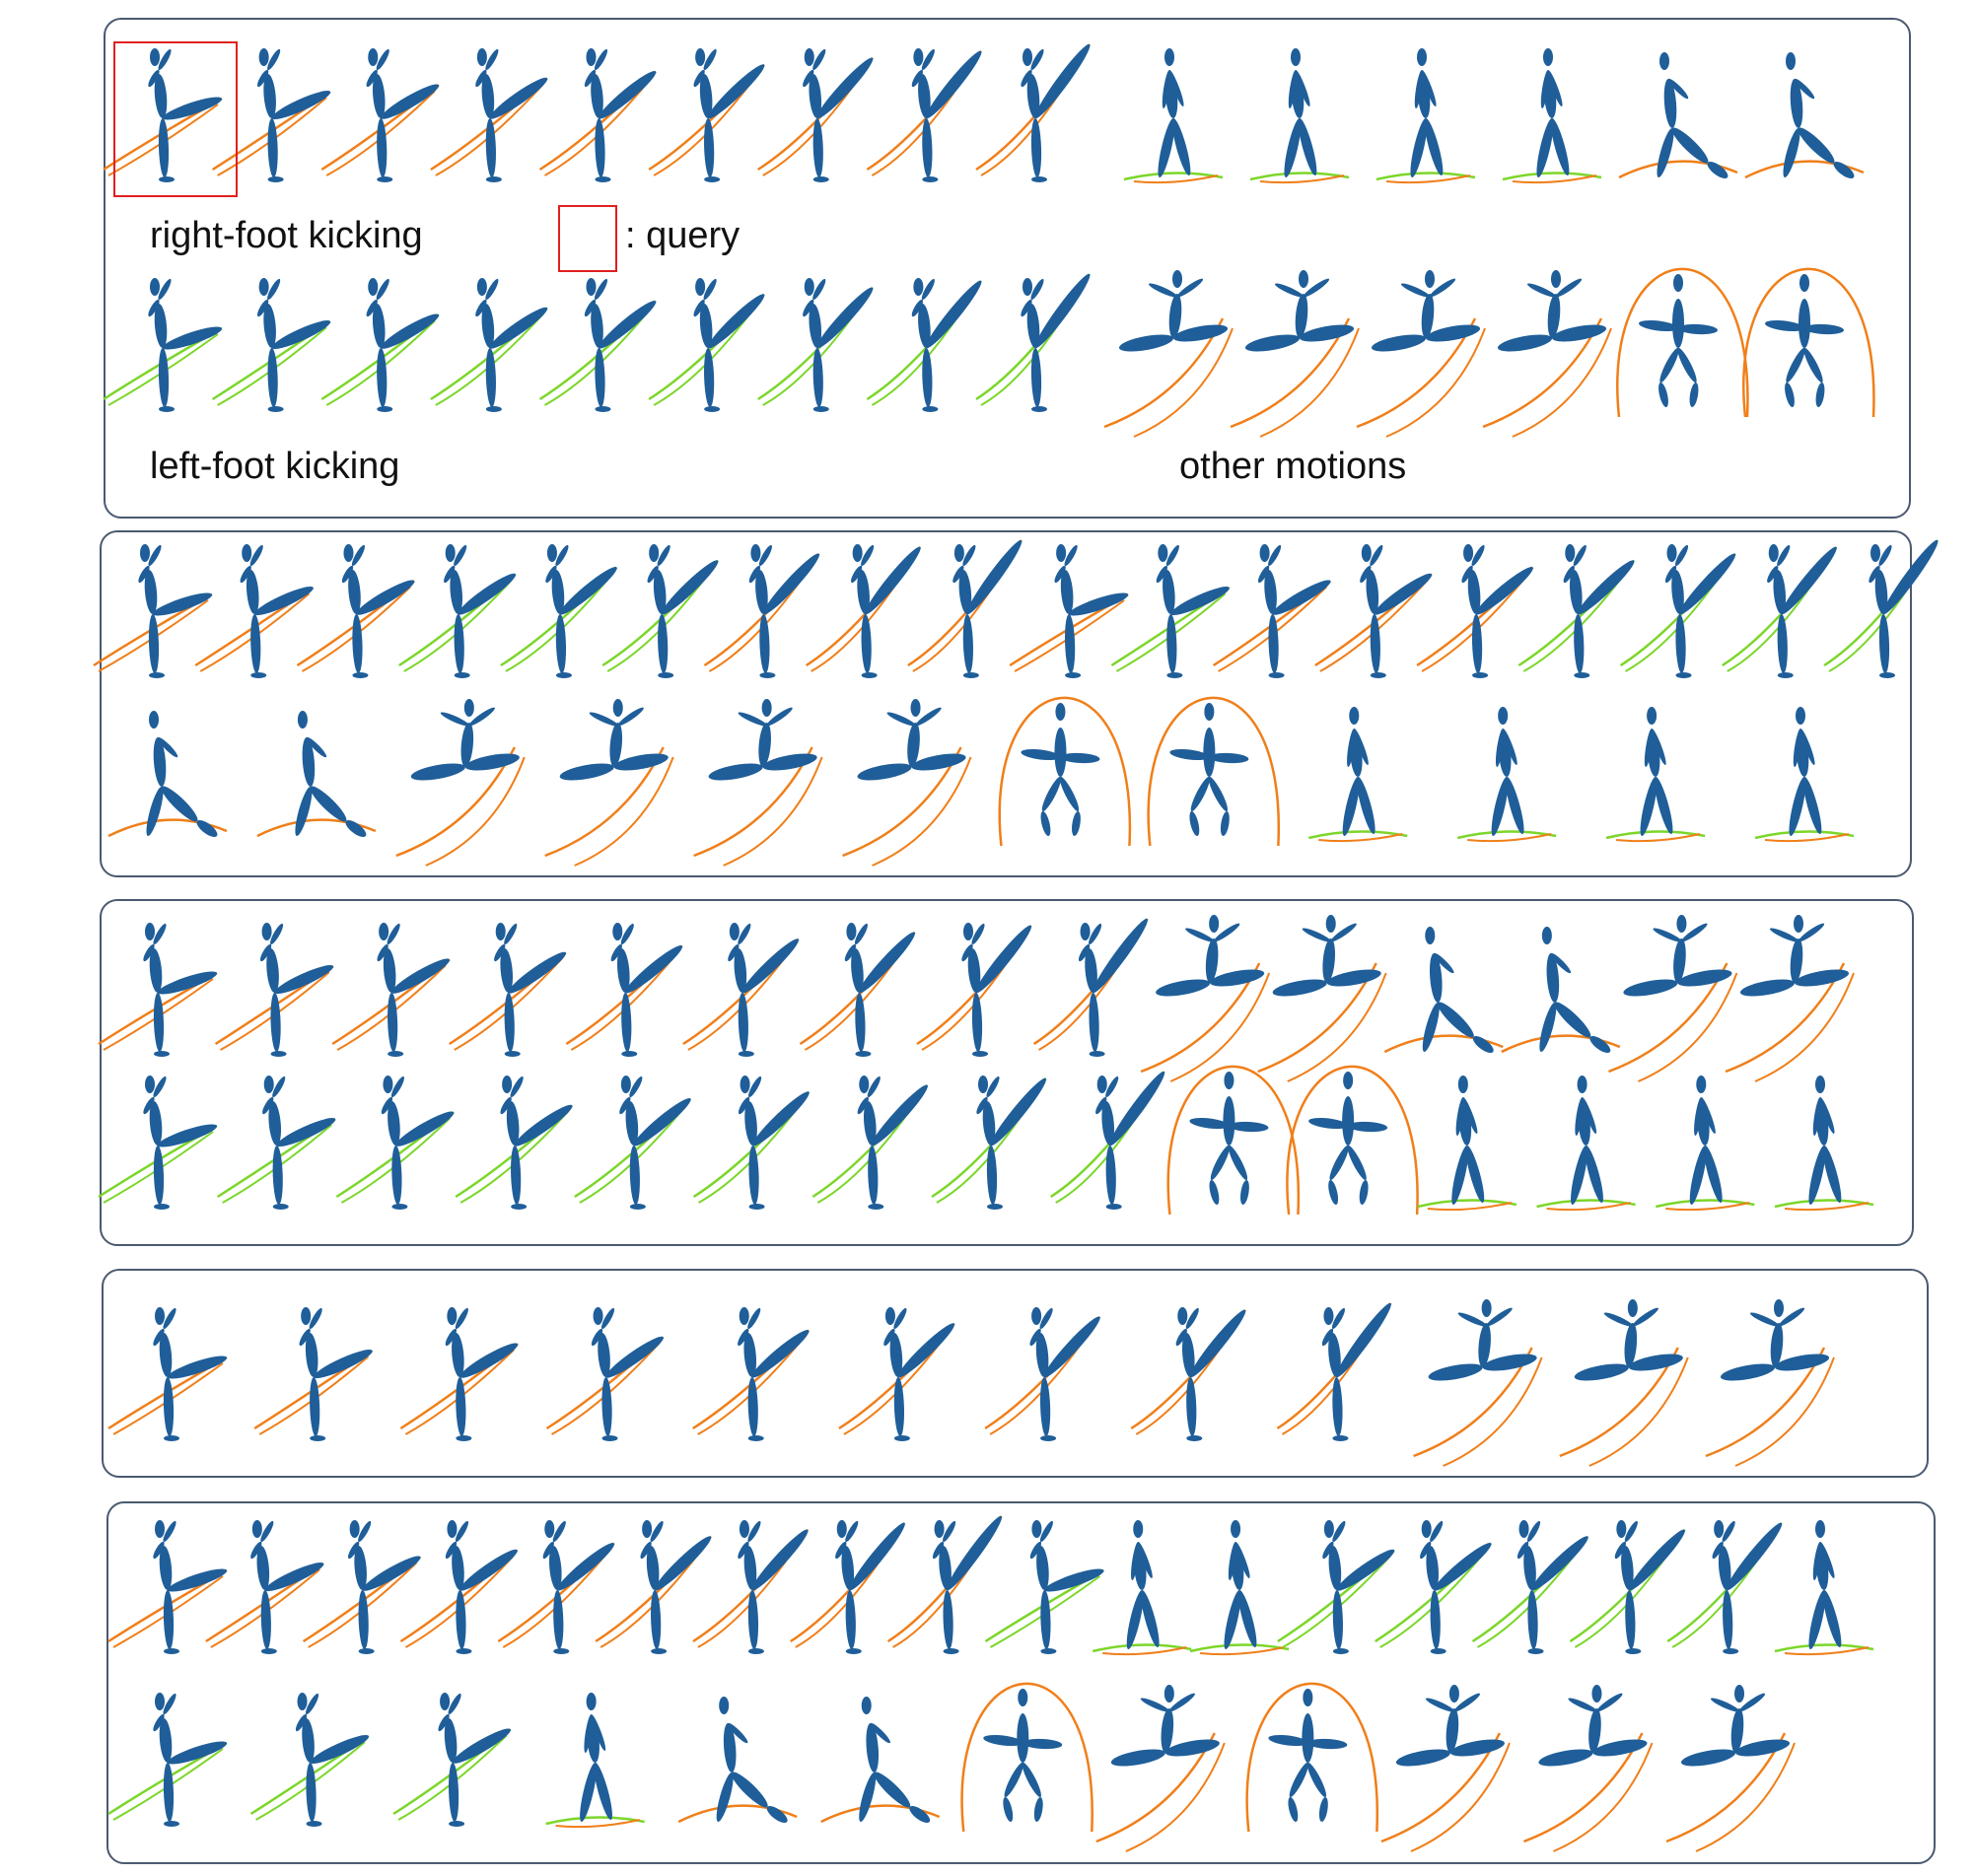 The height and width of the screenshot is (1876, 1975). Describe the element at coordinates (683, 235) in the screenshot. I see `query-label: : query` at that location.